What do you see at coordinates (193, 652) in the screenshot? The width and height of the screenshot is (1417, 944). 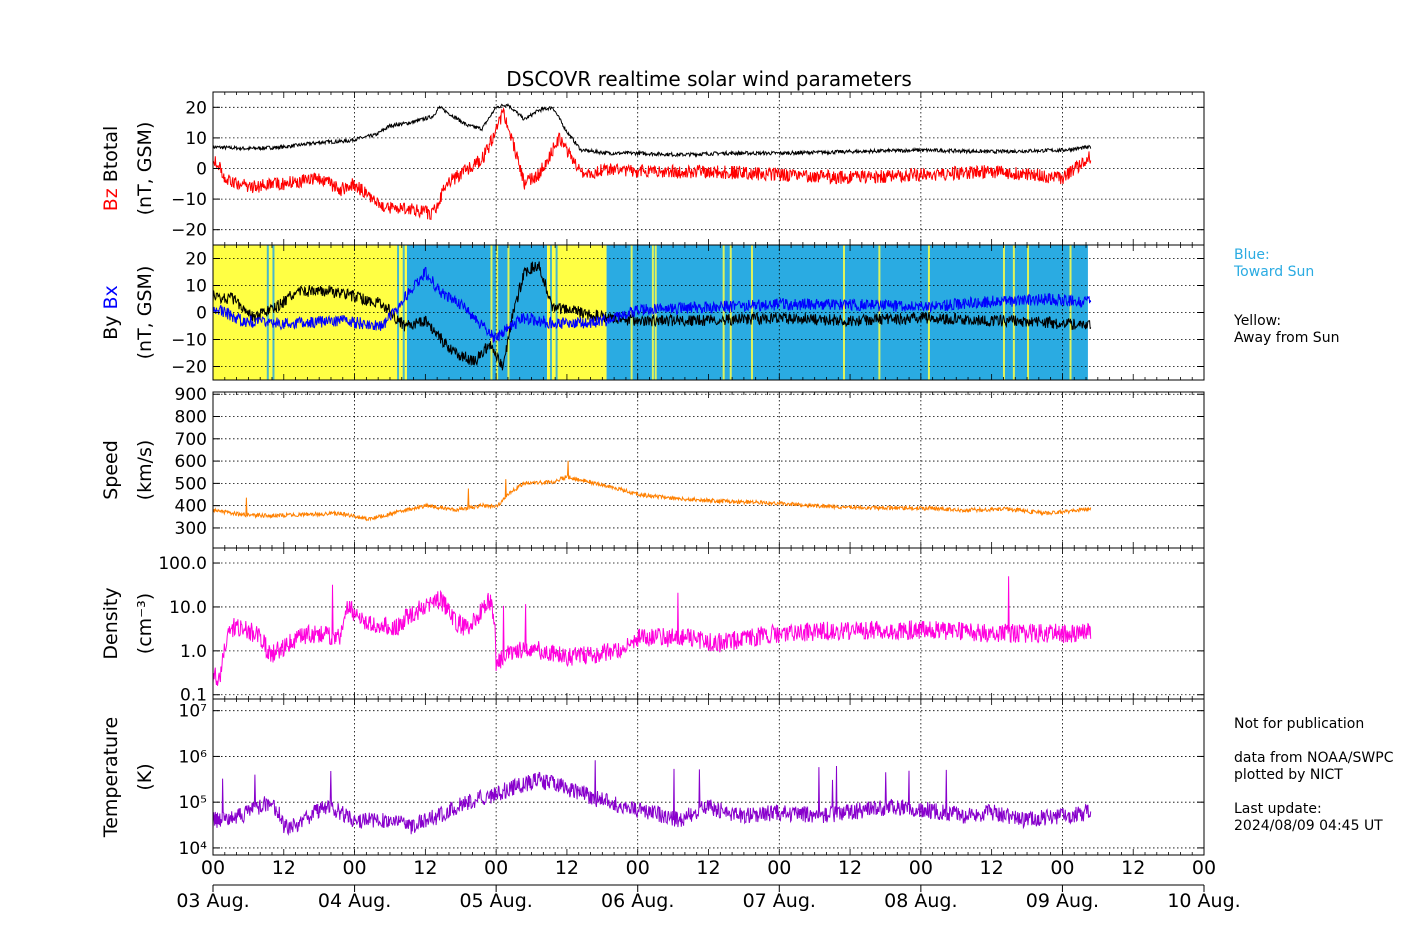 I see `y-tick-label: 1.0` at bounding box center [193, 652].